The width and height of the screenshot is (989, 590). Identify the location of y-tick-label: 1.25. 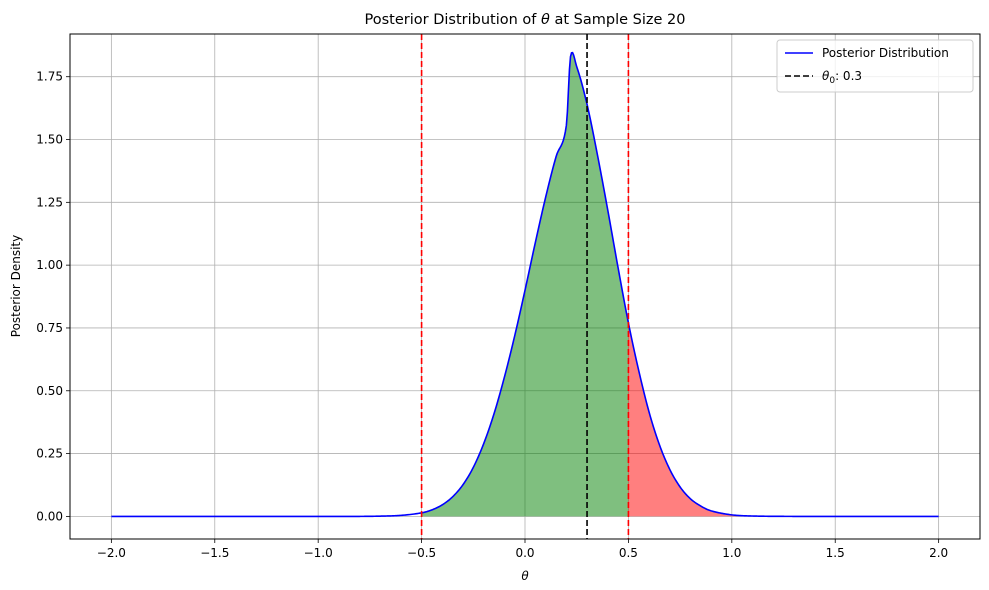
(49, 202).